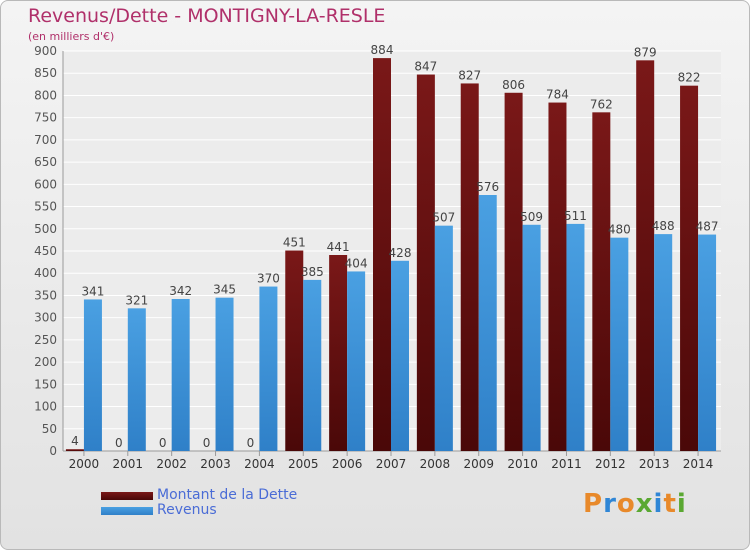 This screenshot has width=750, height=550. What do you see at coordinates (425, 67) in the screenshot?
I see `data-label-debt: 847` at bounding box center [425, 67].